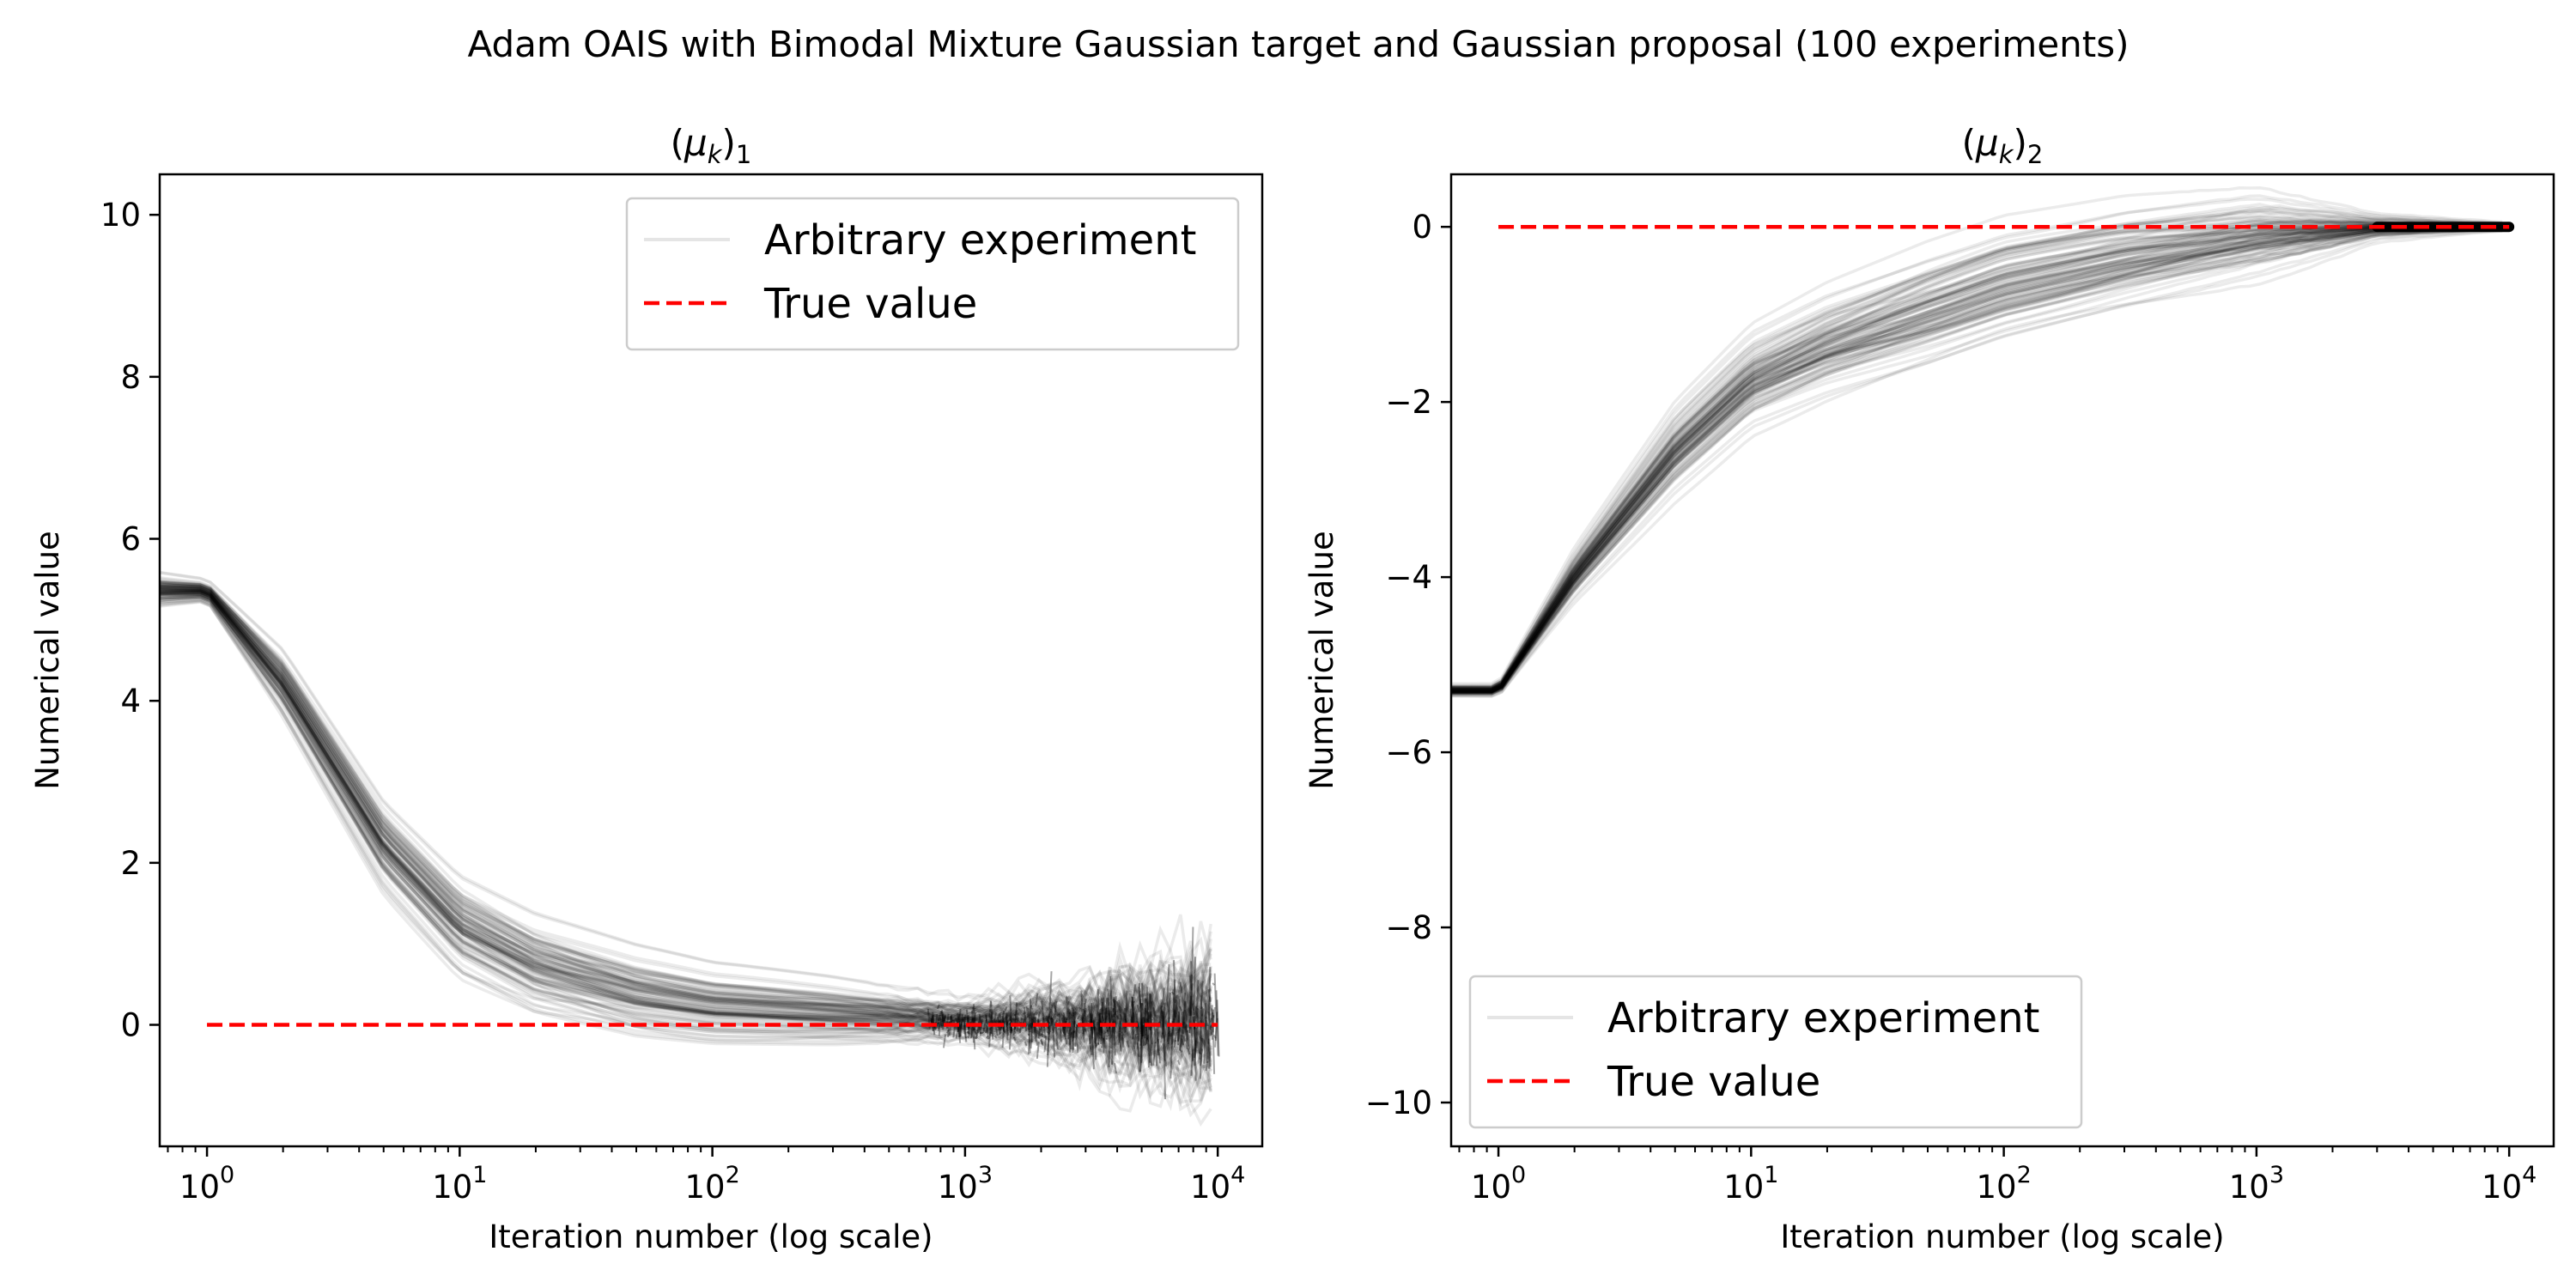 This screenshot has height=1288, width=2576. Describe the element at coordinates (1491, 1188) in the screenshot. I see `x-tick-base: 10` at that location.